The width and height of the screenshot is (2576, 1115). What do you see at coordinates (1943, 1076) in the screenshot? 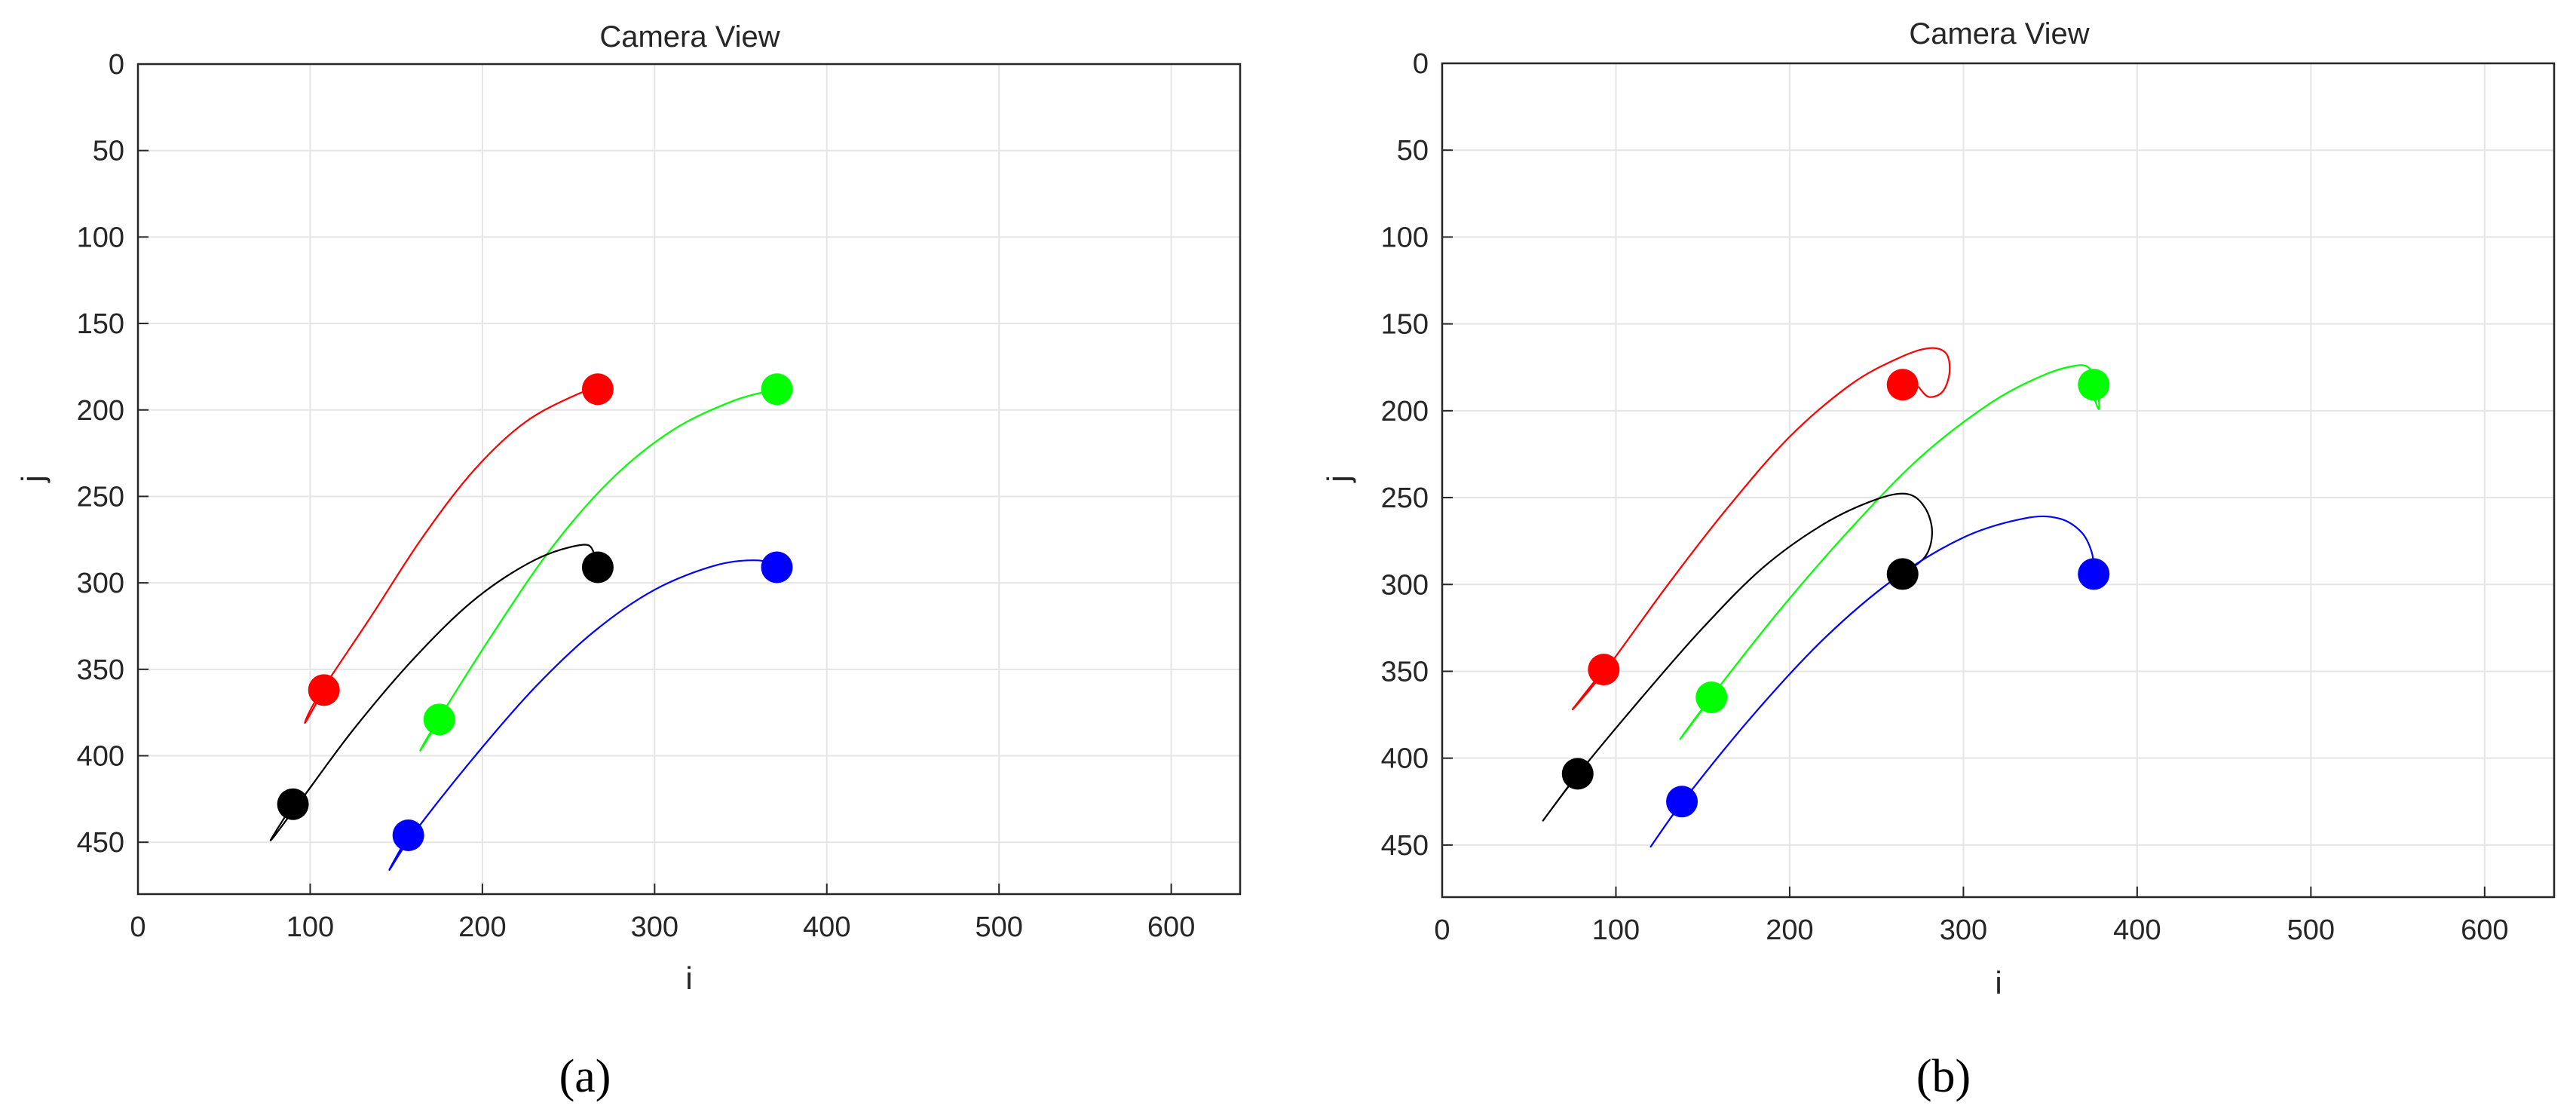
I see `panel-caption: (b)` at bounding box center [1943, 1076].